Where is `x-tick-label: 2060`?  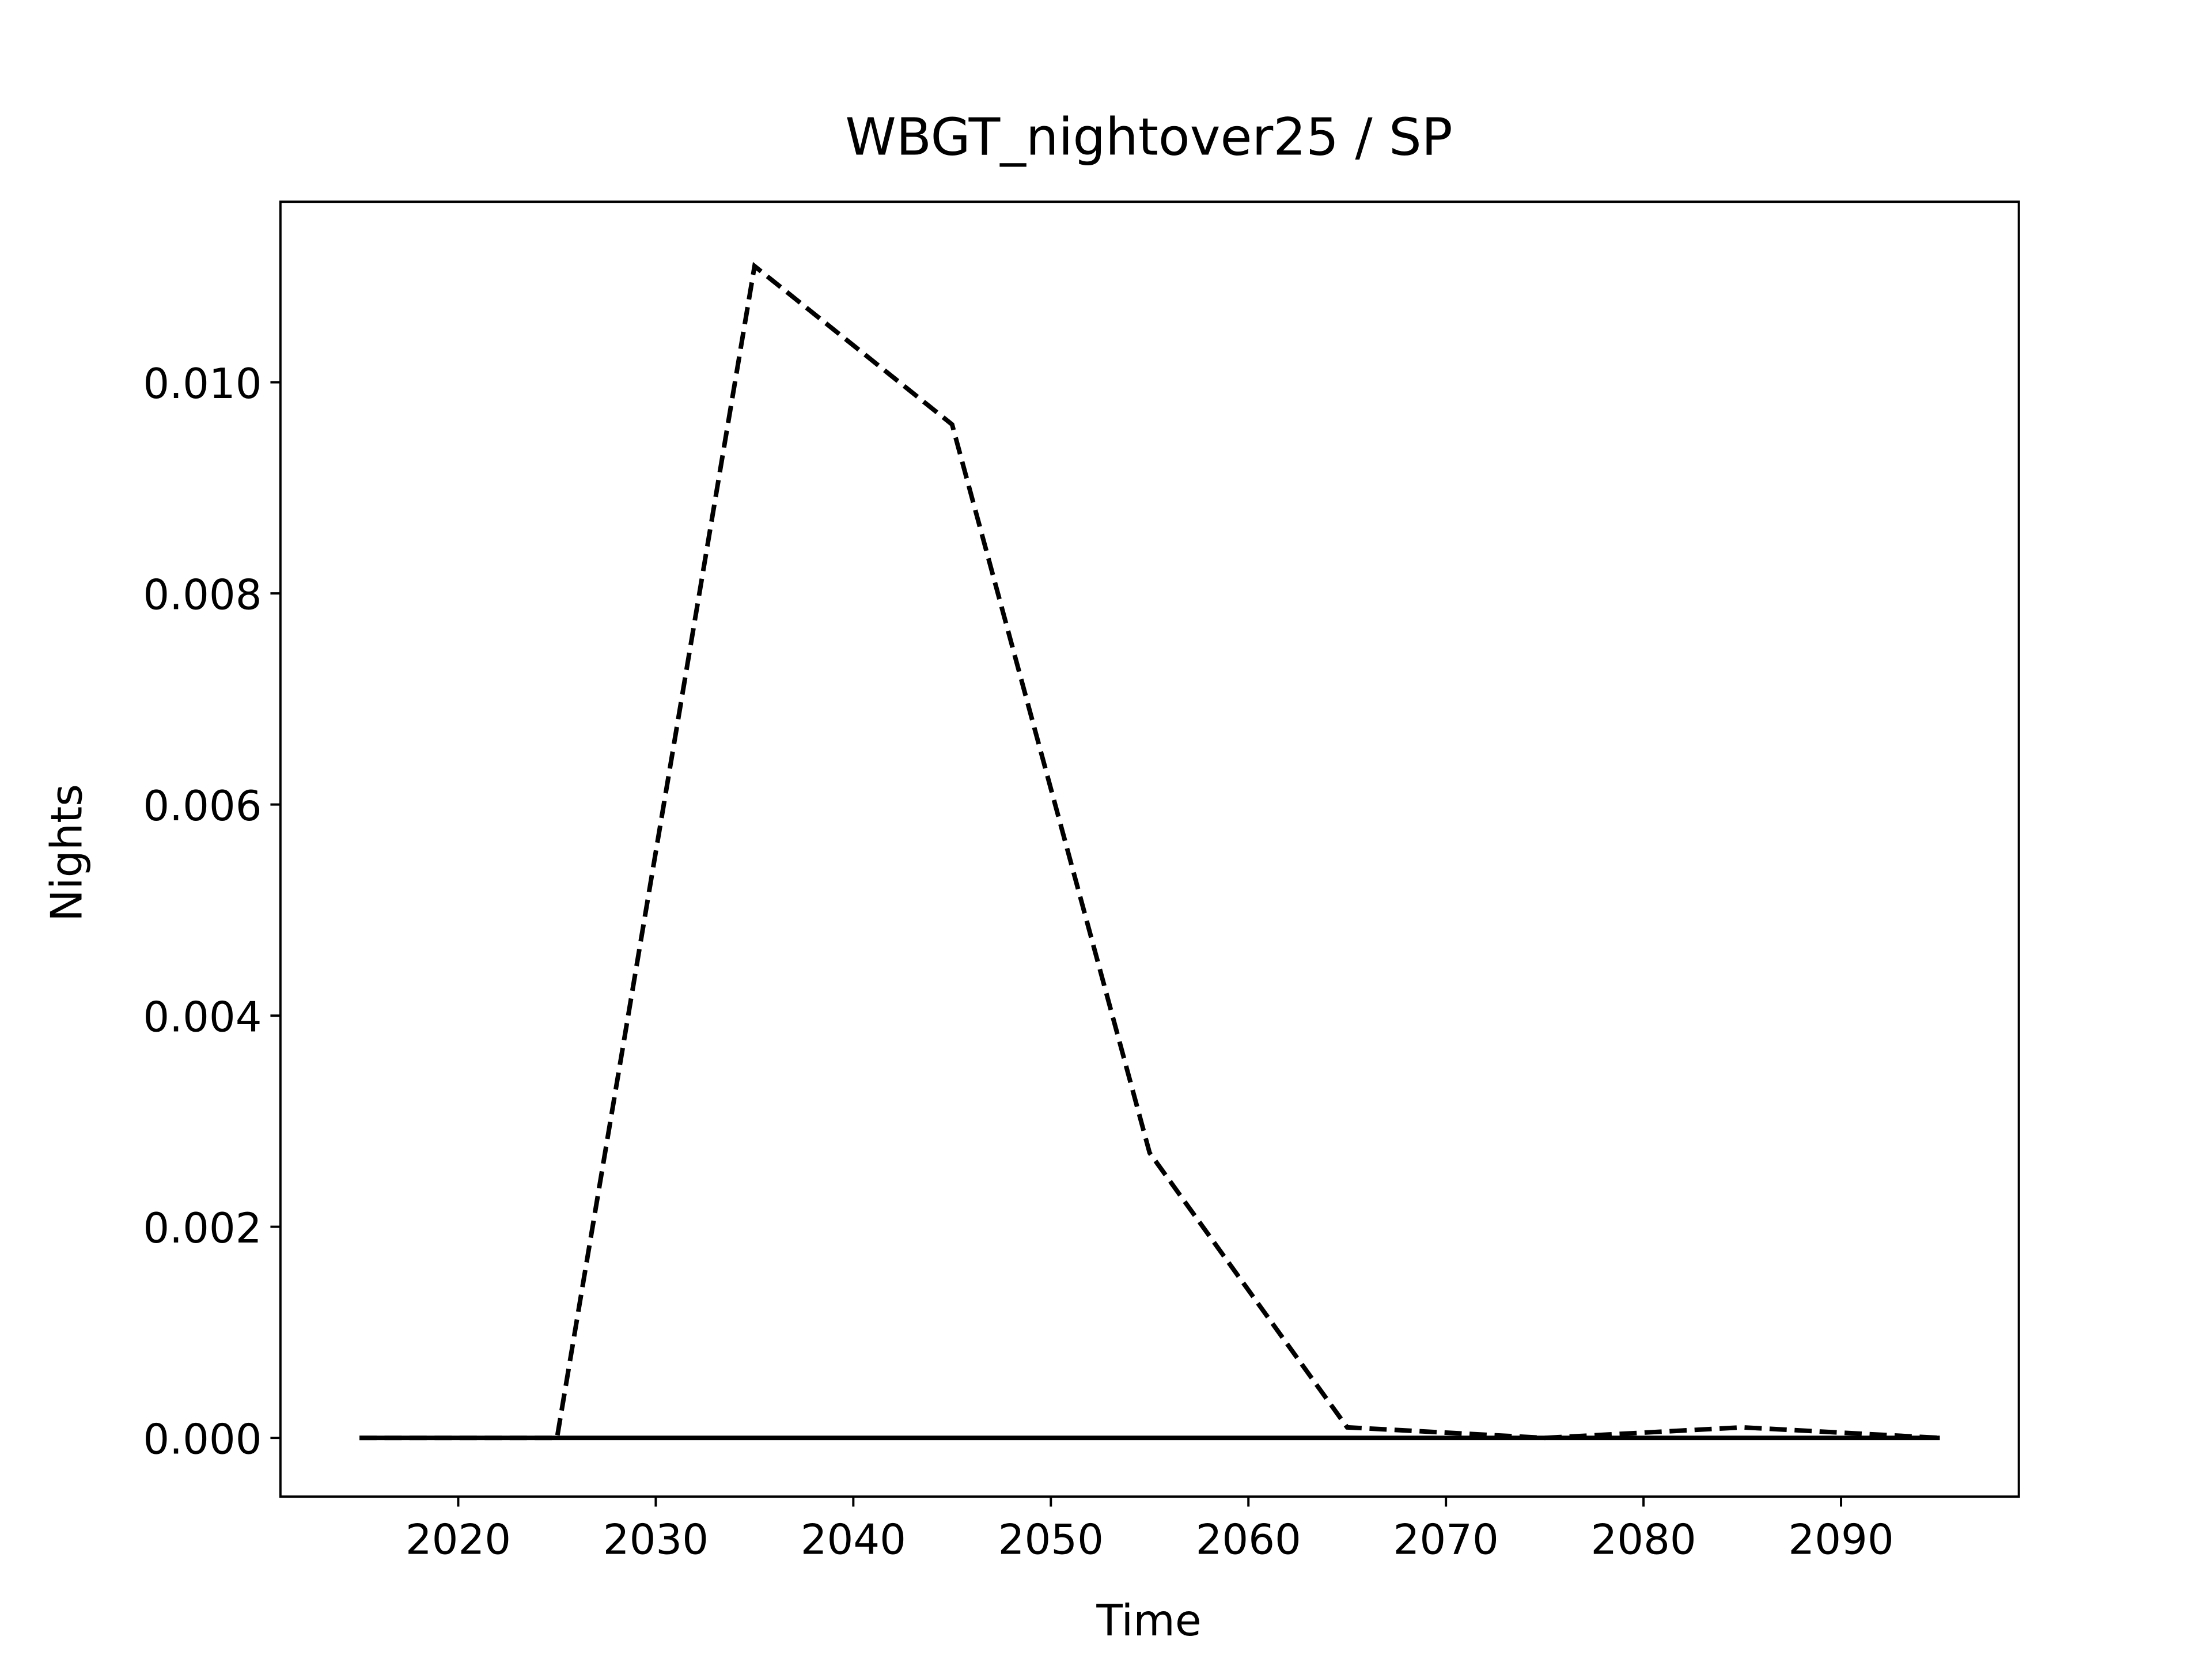
x-tick-label: 2060 is located at coordinates (1248, 1539).